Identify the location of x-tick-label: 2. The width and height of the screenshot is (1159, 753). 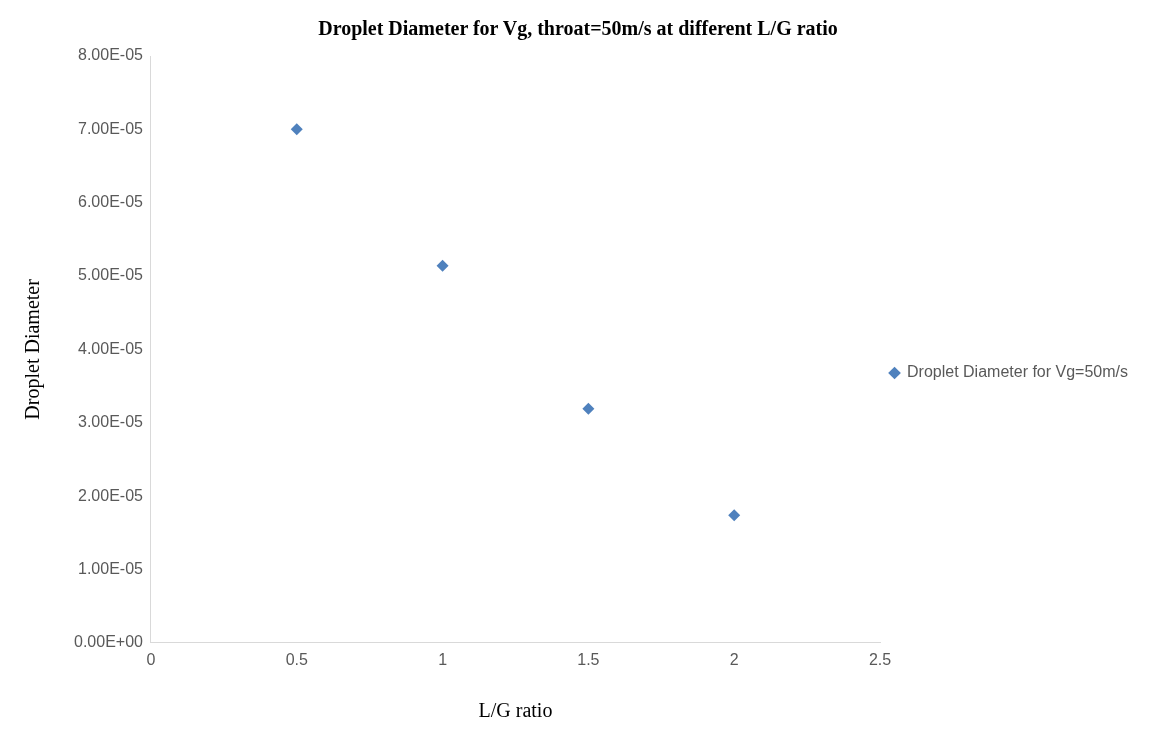
(734, 659).